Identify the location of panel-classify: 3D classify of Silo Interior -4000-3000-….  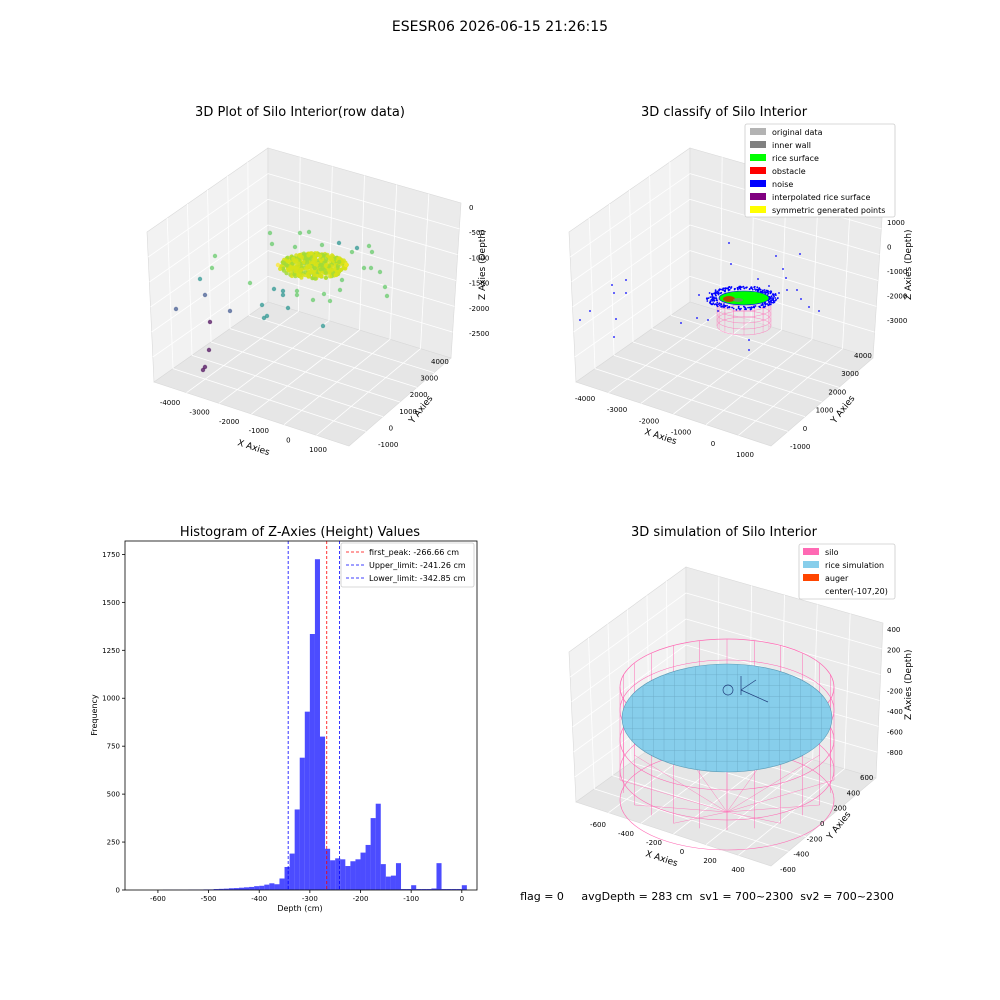
(741, 282).